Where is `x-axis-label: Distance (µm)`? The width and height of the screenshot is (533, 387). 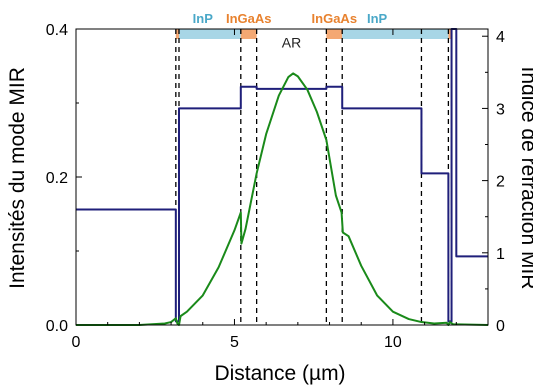
x-axis-label: Distance (µm) is located at coordinates (279, 373).